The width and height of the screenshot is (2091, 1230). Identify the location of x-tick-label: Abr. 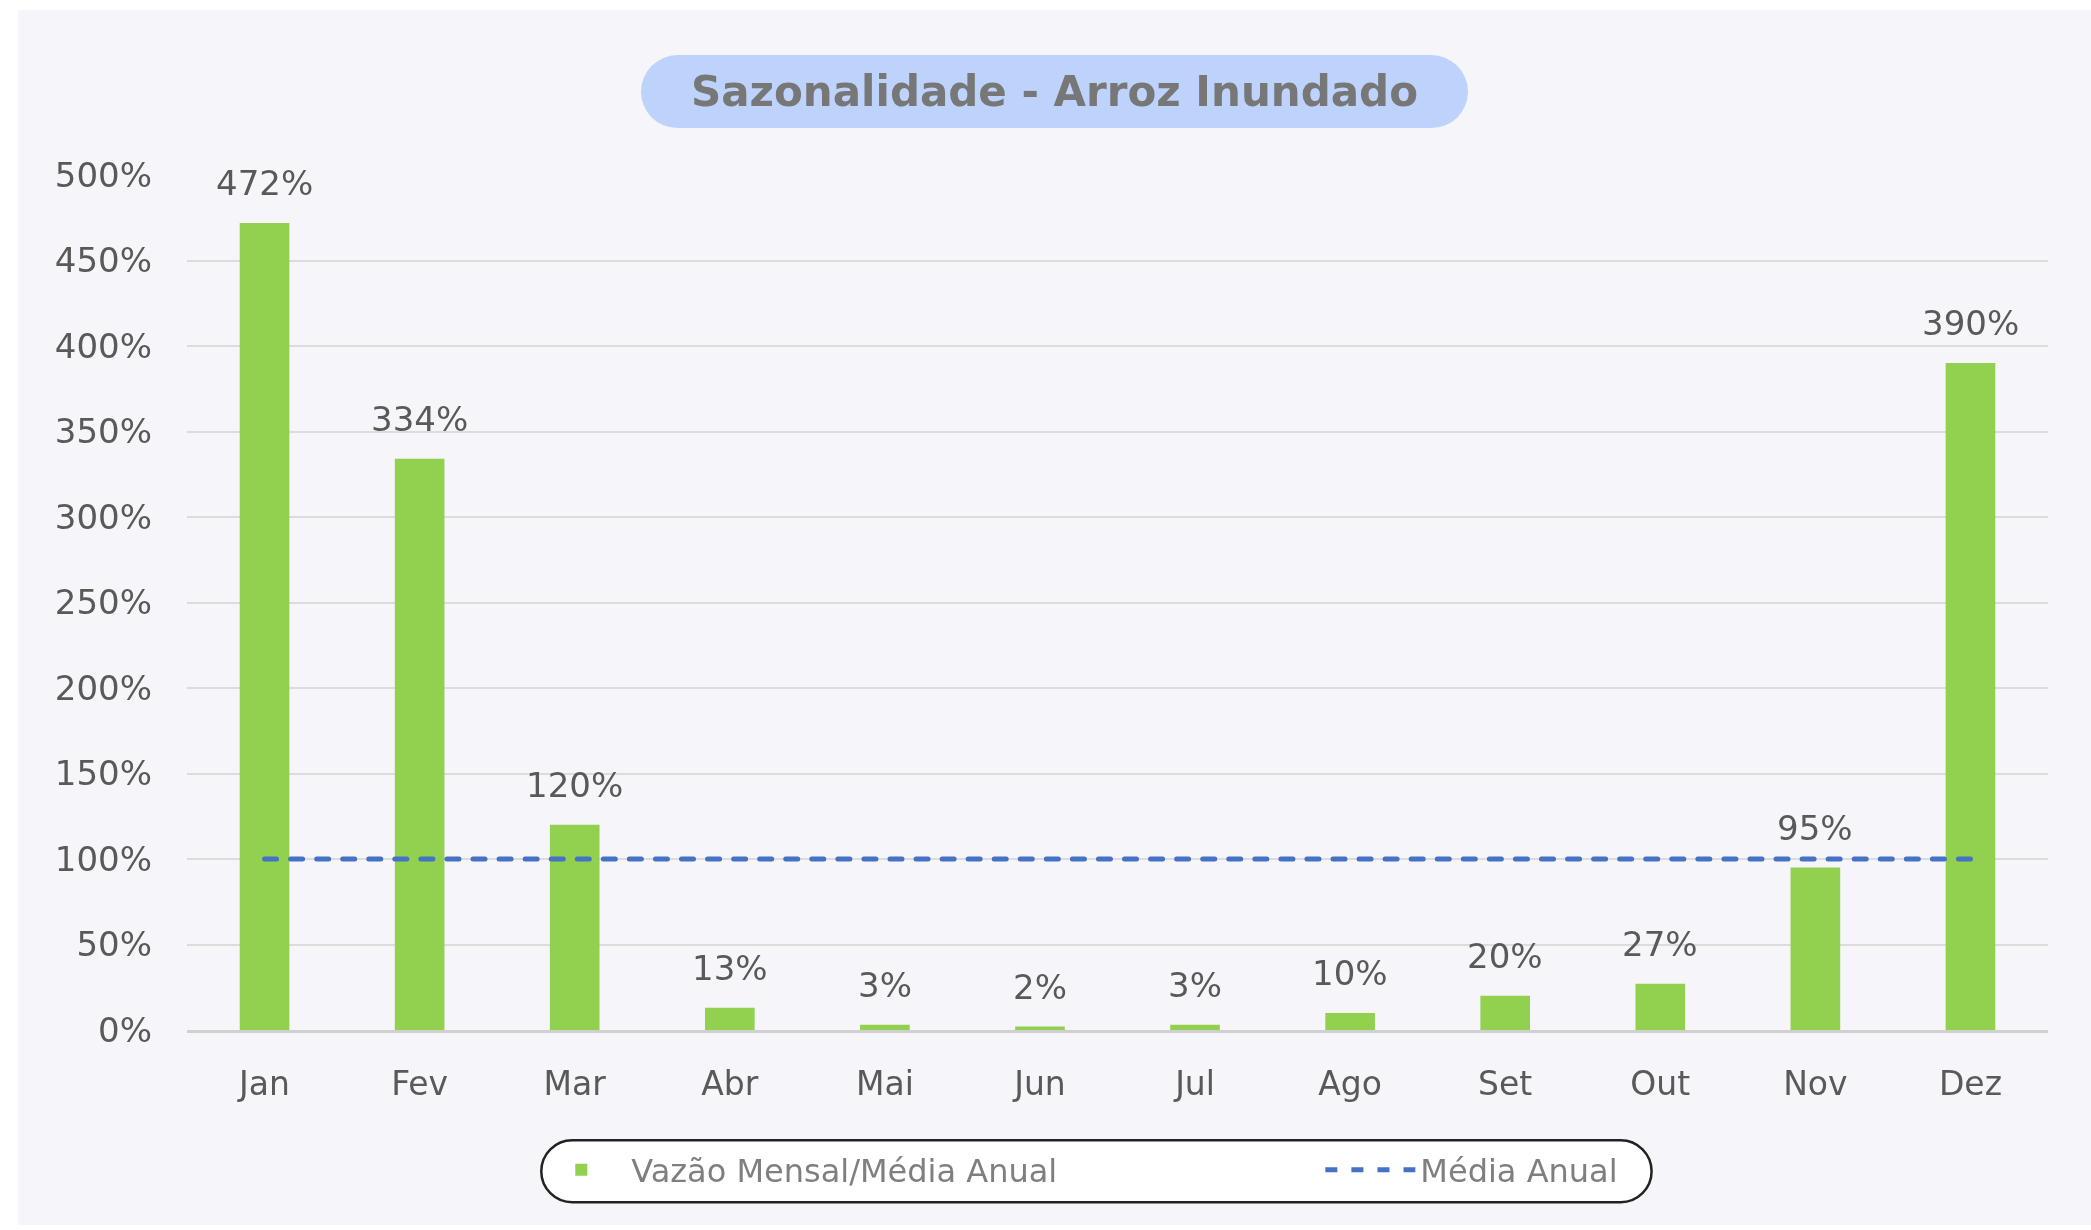
(730, 1083).